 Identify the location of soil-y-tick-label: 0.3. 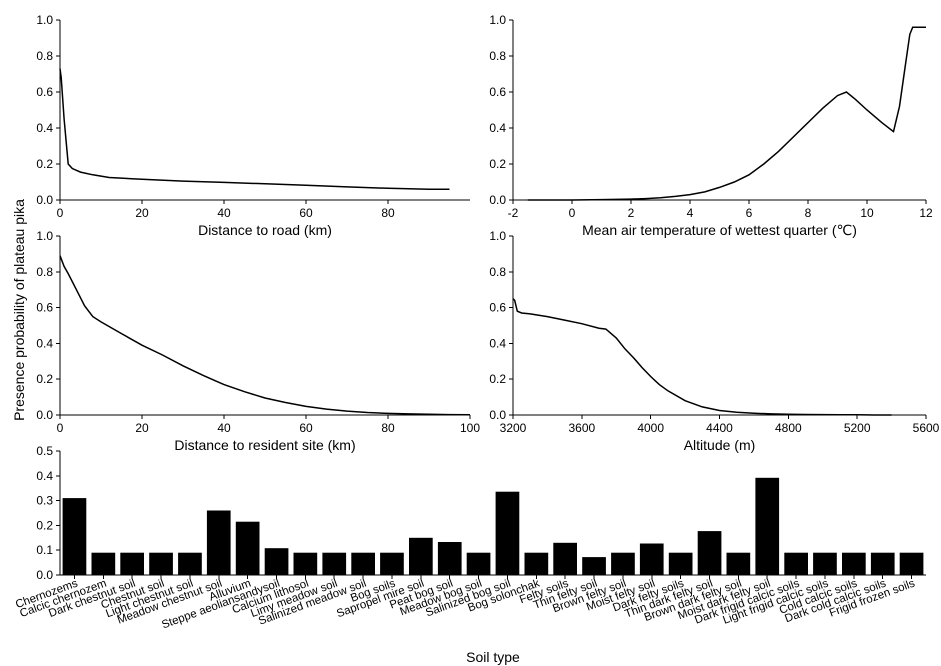
(44, 501).